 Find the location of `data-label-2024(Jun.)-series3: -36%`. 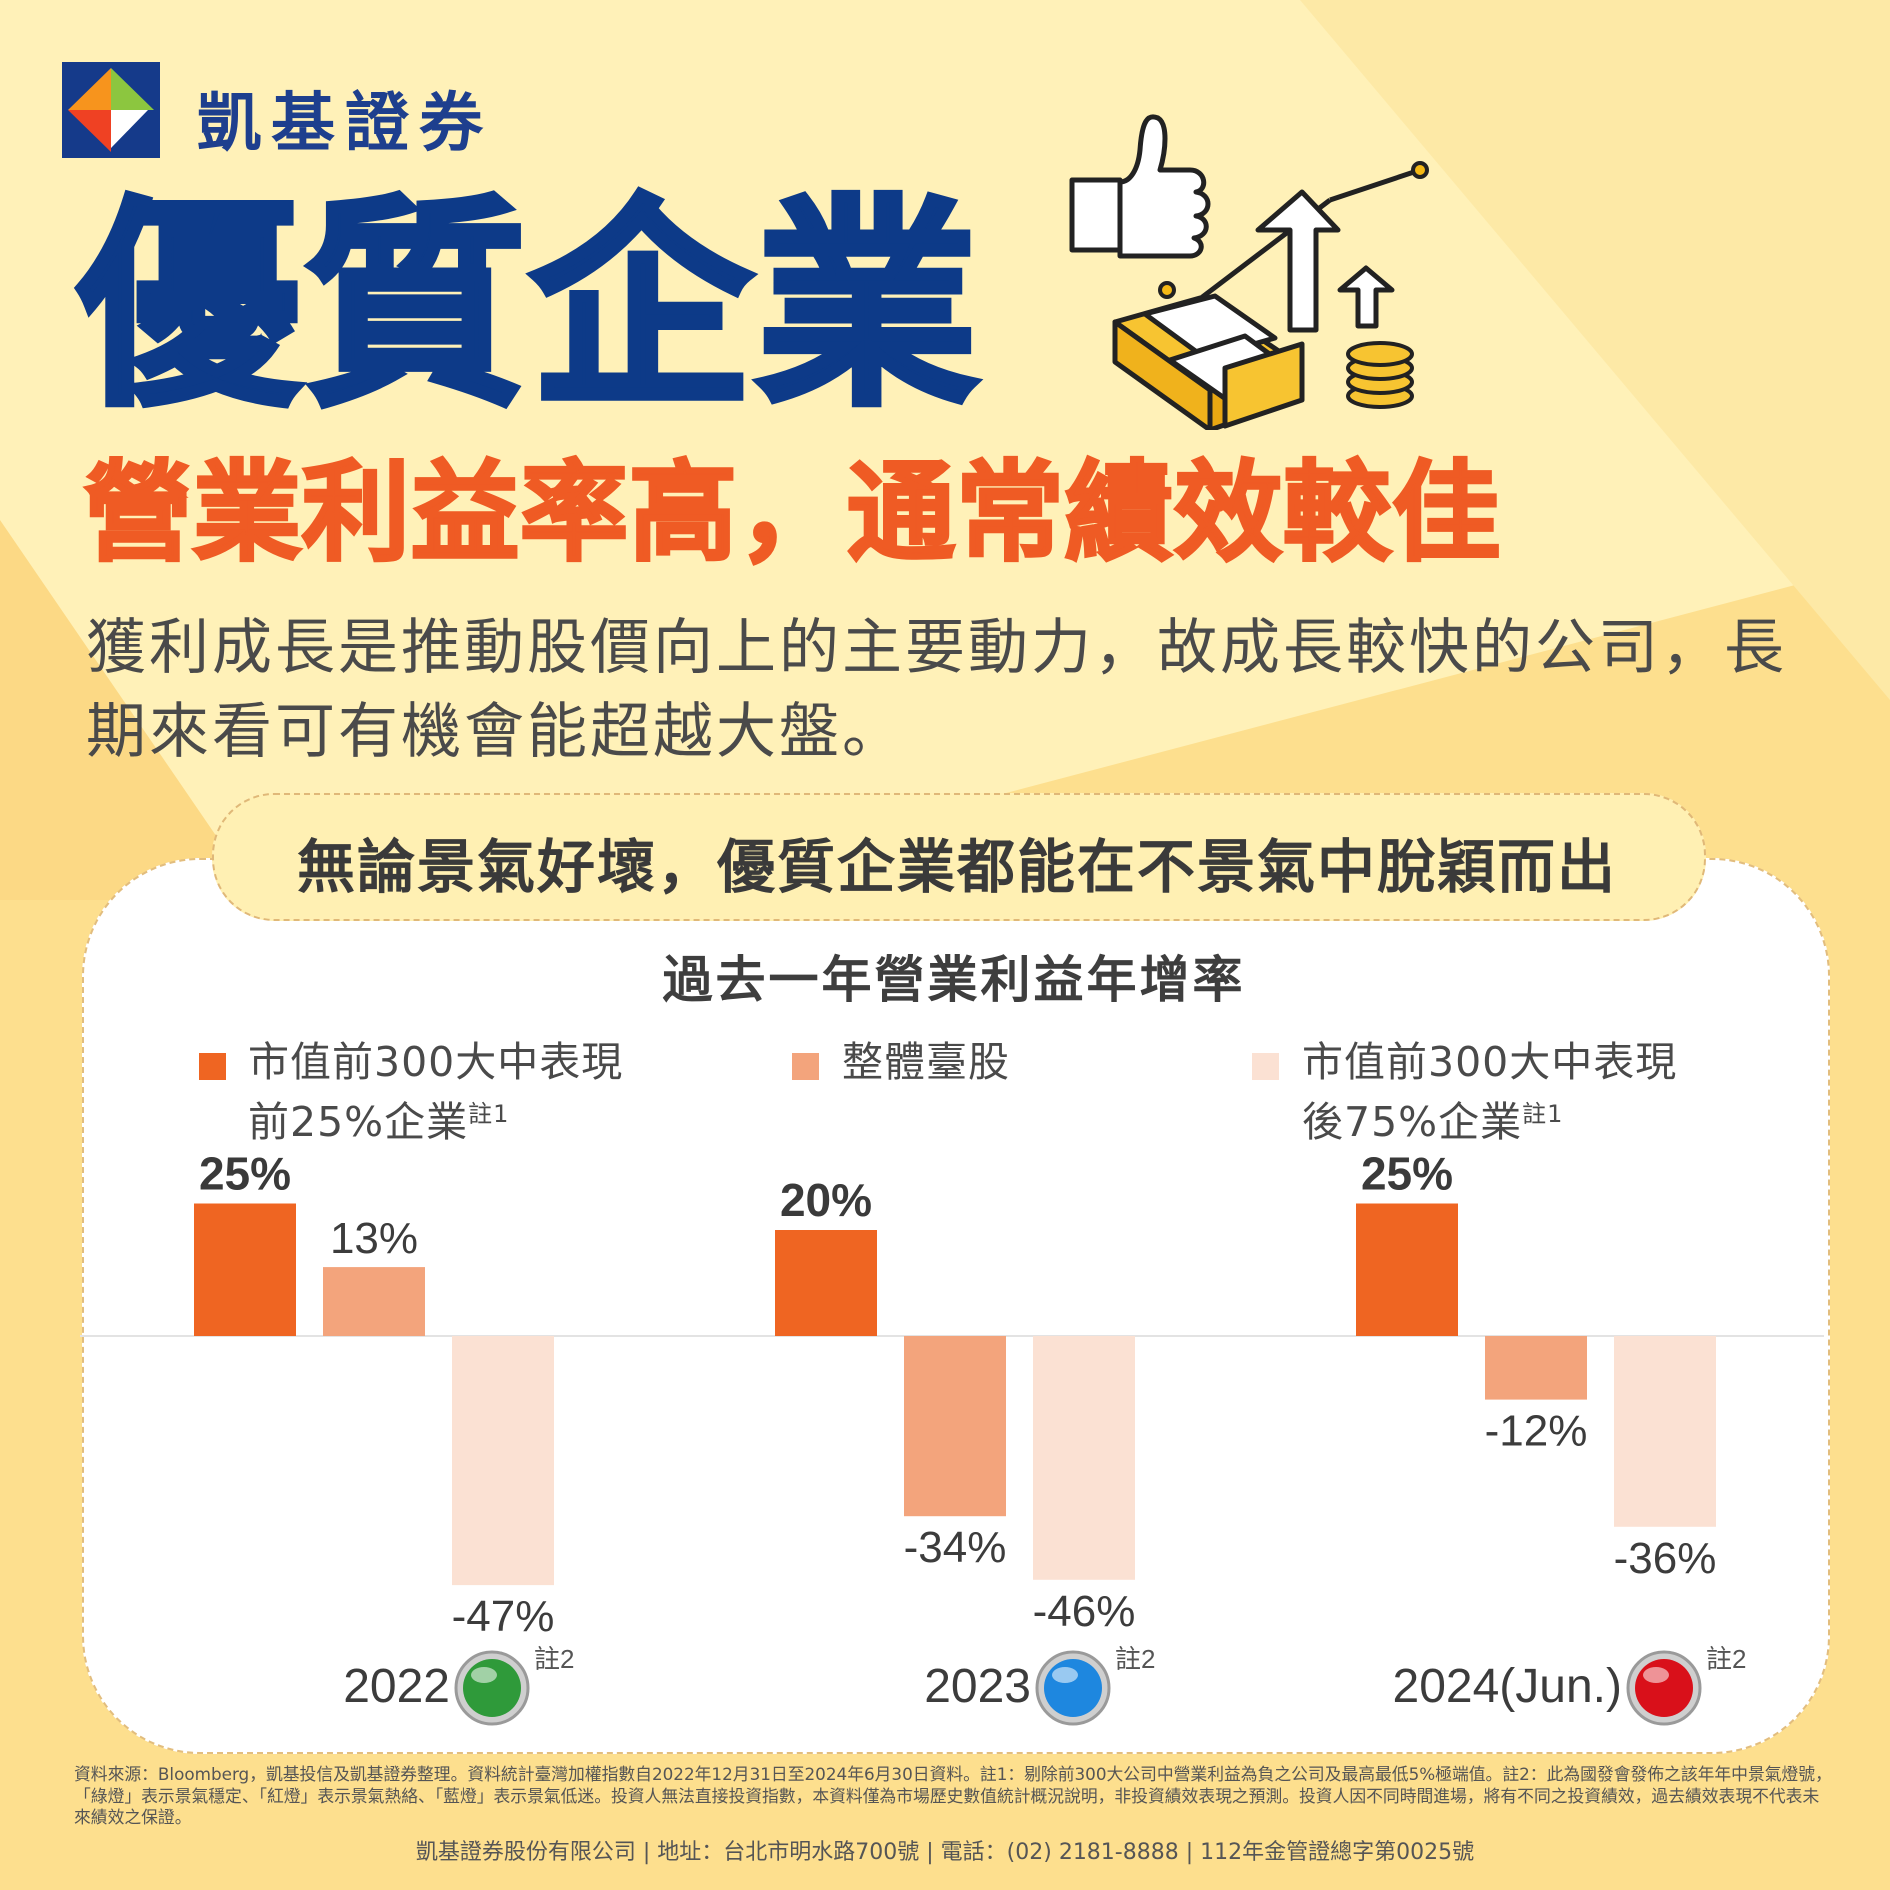

data-label-2024(Jun.)-series3: -36% is located at coordinates (1665, 1558).